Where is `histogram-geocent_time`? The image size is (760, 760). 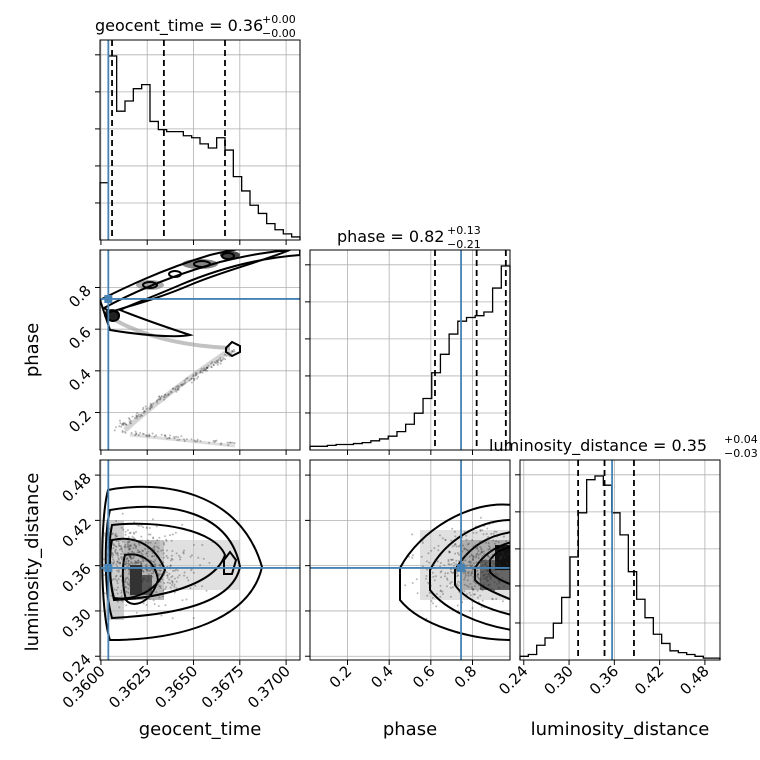
histogram-geocent_time is located at coordinates (200, 147).